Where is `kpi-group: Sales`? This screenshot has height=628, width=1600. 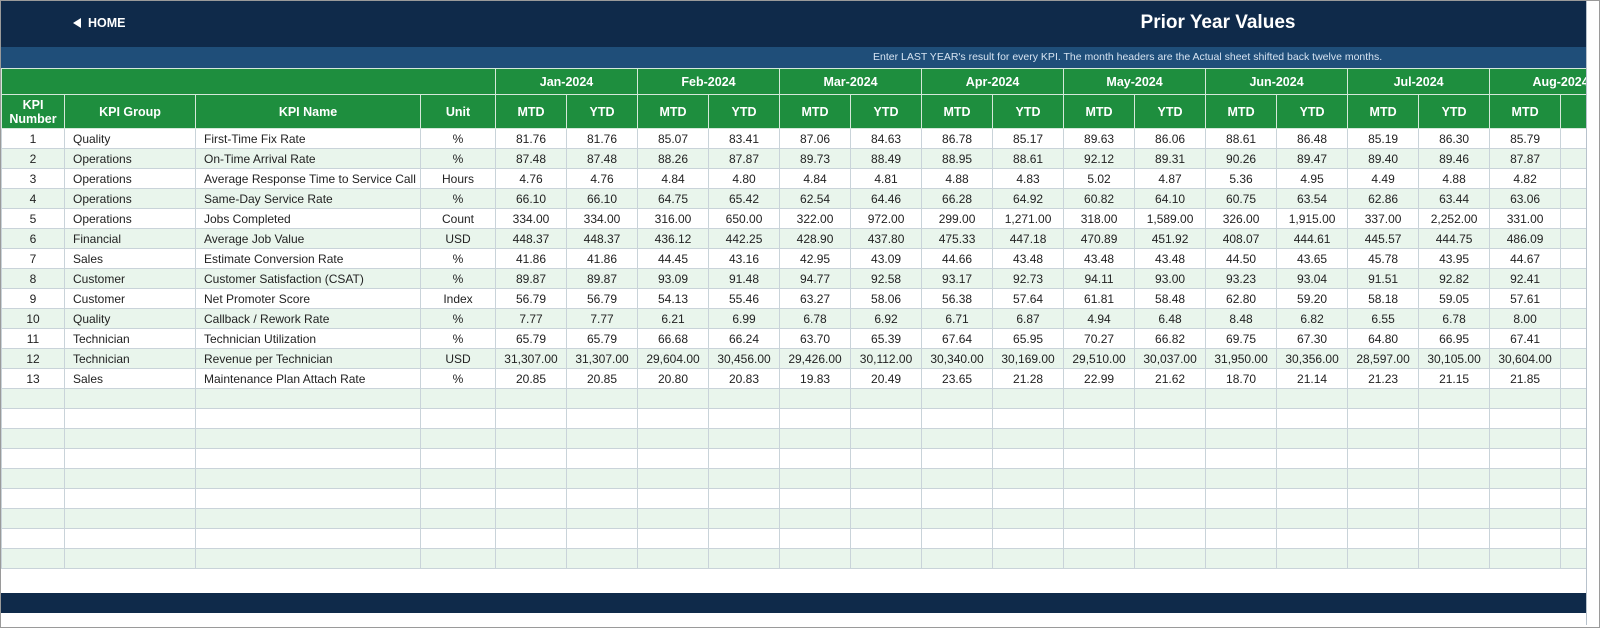 kpi-group: Sales is located at coordinates (130, 258).